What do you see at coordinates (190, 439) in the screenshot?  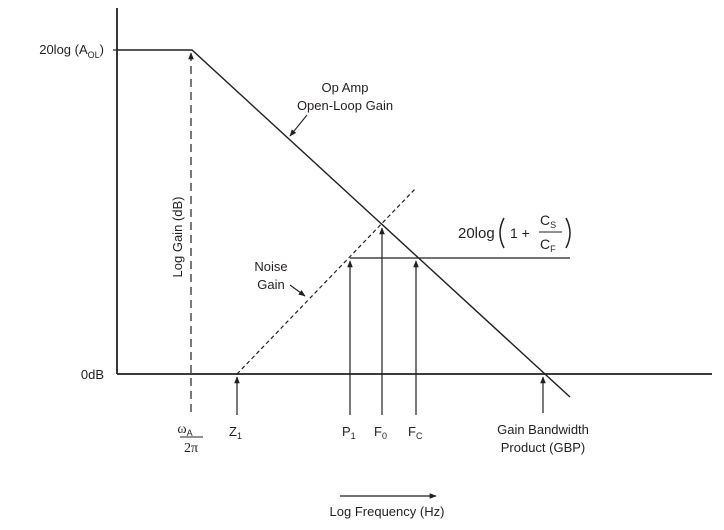 I see `omega-a-label: ωA 2π` at bounding box center [190, 439].